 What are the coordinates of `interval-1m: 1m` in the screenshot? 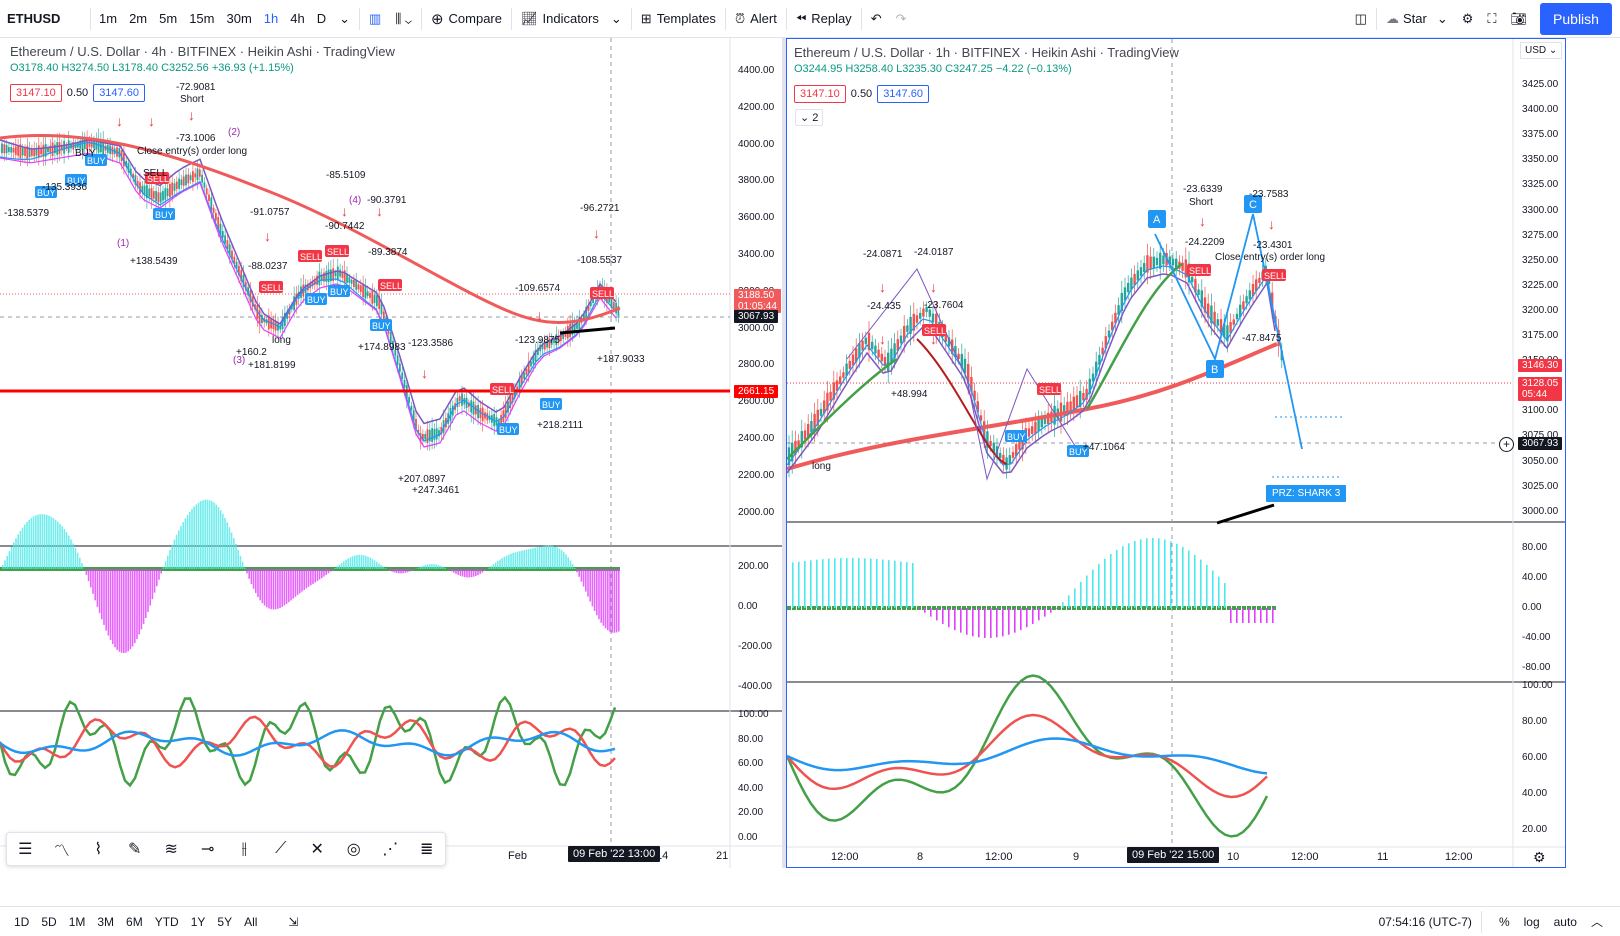 It's located at (108, 18).